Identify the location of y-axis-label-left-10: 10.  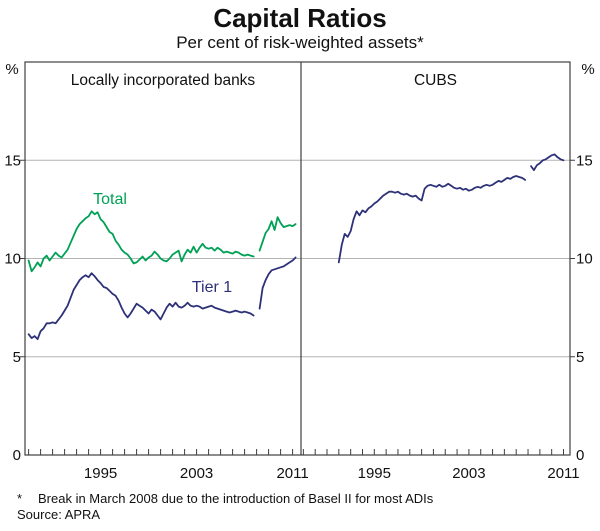
(12, 259).